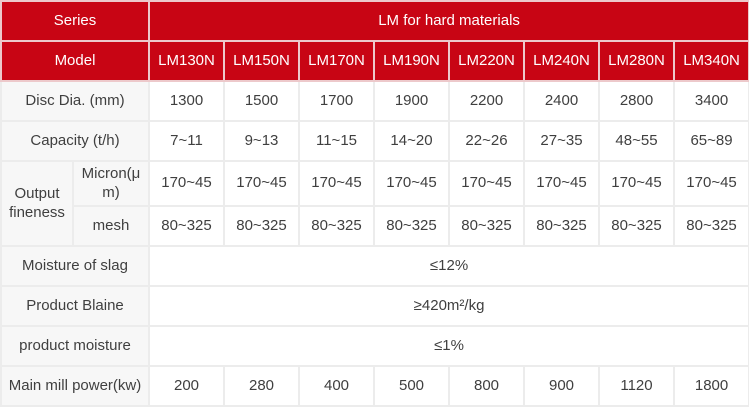 The image size is (749, 407). What do you see at coordinates (186, 101) in the screenshot?
I see `disc-dia-cell: 1300` at bounding box center [186, 101].